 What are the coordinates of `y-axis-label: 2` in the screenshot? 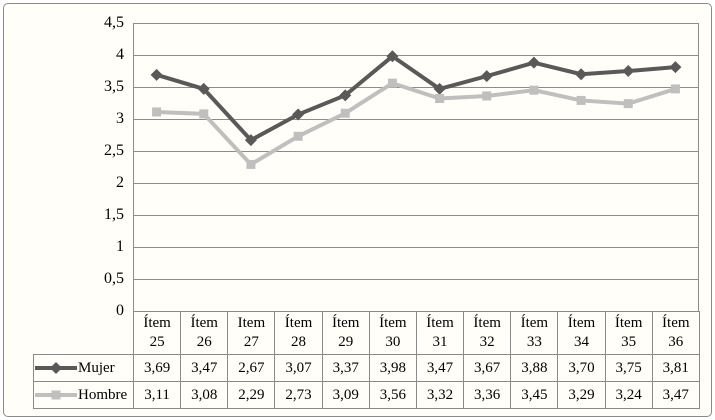 It's located at (120, 182).